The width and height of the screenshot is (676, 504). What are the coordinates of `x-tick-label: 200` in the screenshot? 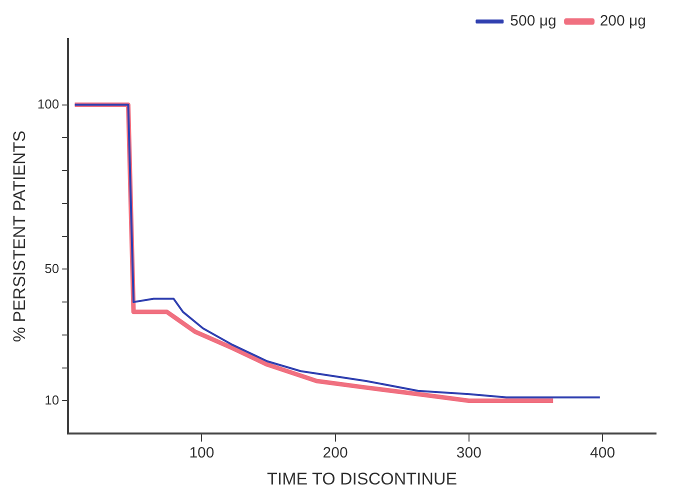 It's located at (335, 453).